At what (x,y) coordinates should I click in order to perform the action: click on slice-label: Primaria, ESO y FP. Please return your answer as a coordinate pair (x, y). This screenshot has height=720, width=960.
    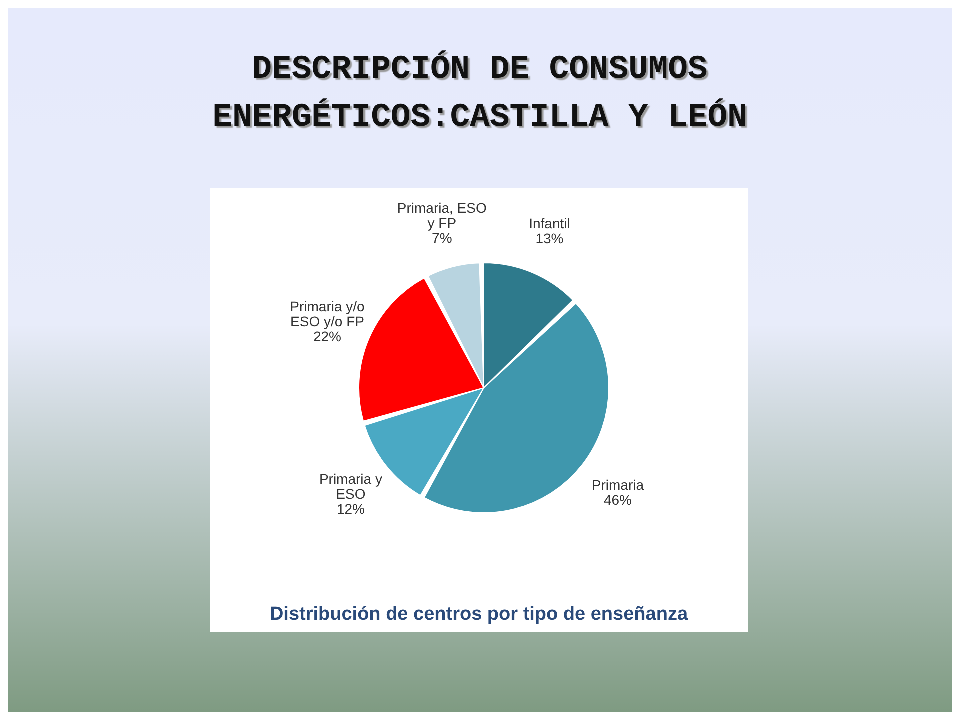
    Looking at the image, I should click on (442, 216).